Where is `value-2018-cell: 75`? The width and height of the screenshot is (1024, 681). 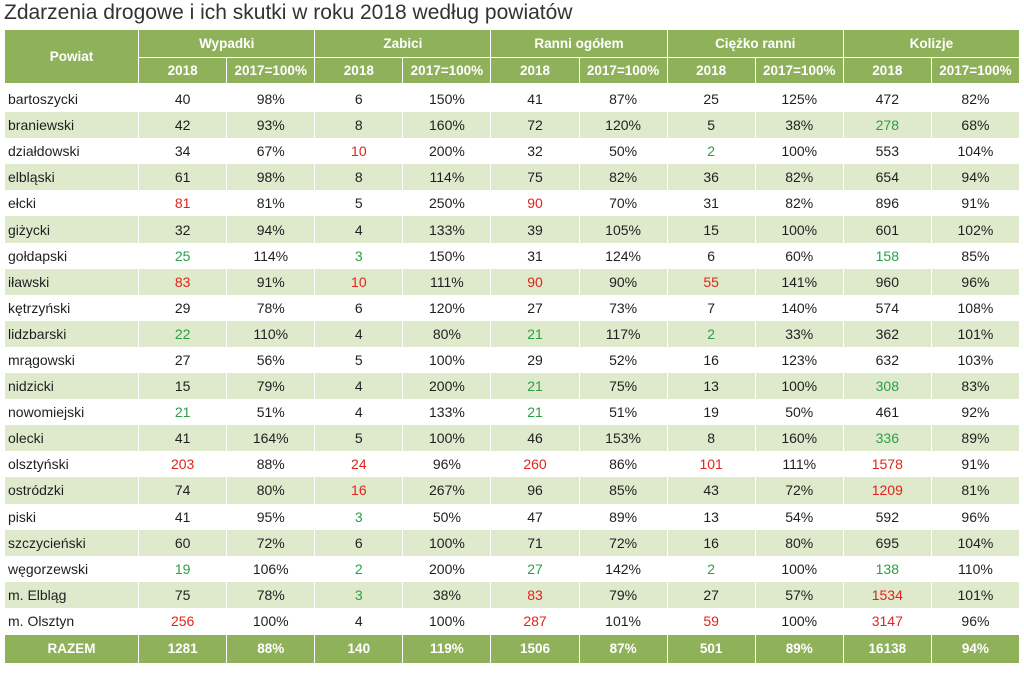 value-2018-cell: 75 is located at coordinates (535, 177).